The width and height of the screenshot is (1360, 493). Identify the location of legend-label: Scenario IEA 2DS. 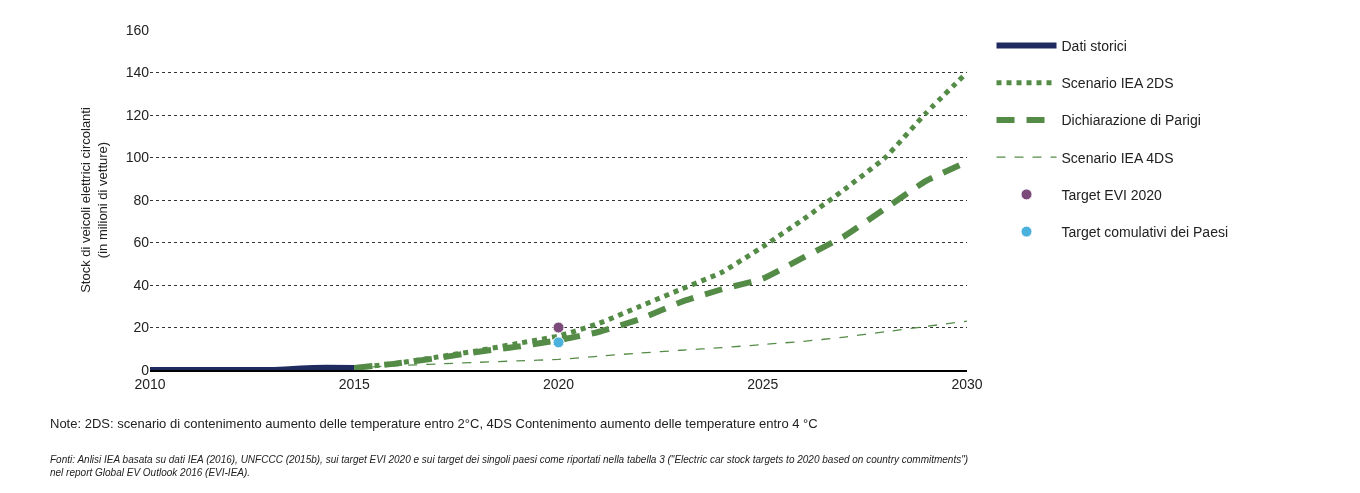
(1117, 83).